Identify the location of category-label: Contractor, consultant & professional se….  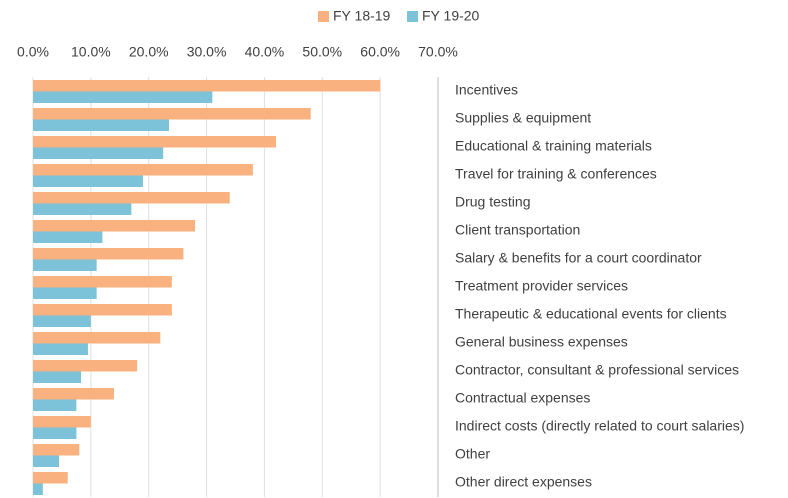
(597, 370).